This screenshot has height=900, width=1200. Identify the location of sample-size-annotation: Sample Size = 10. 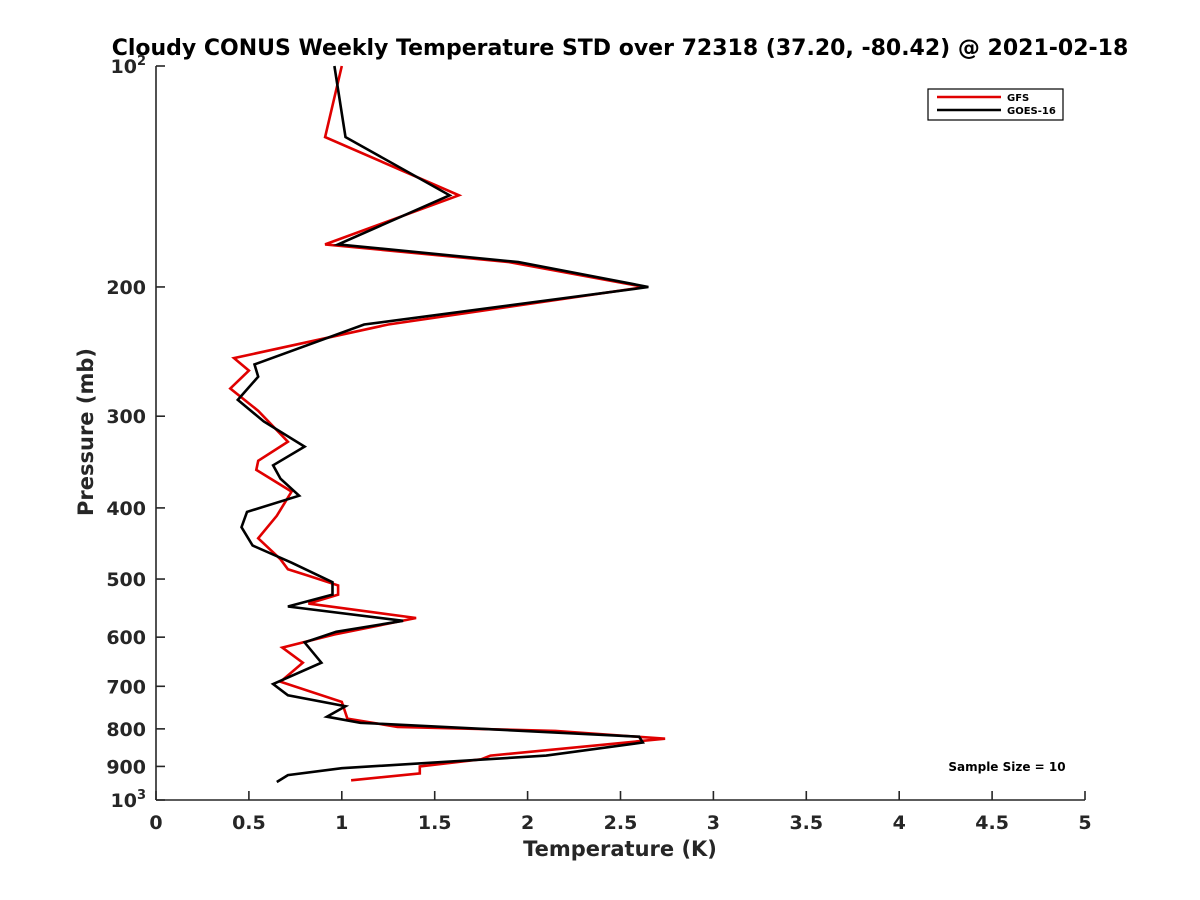
(1006, 767).